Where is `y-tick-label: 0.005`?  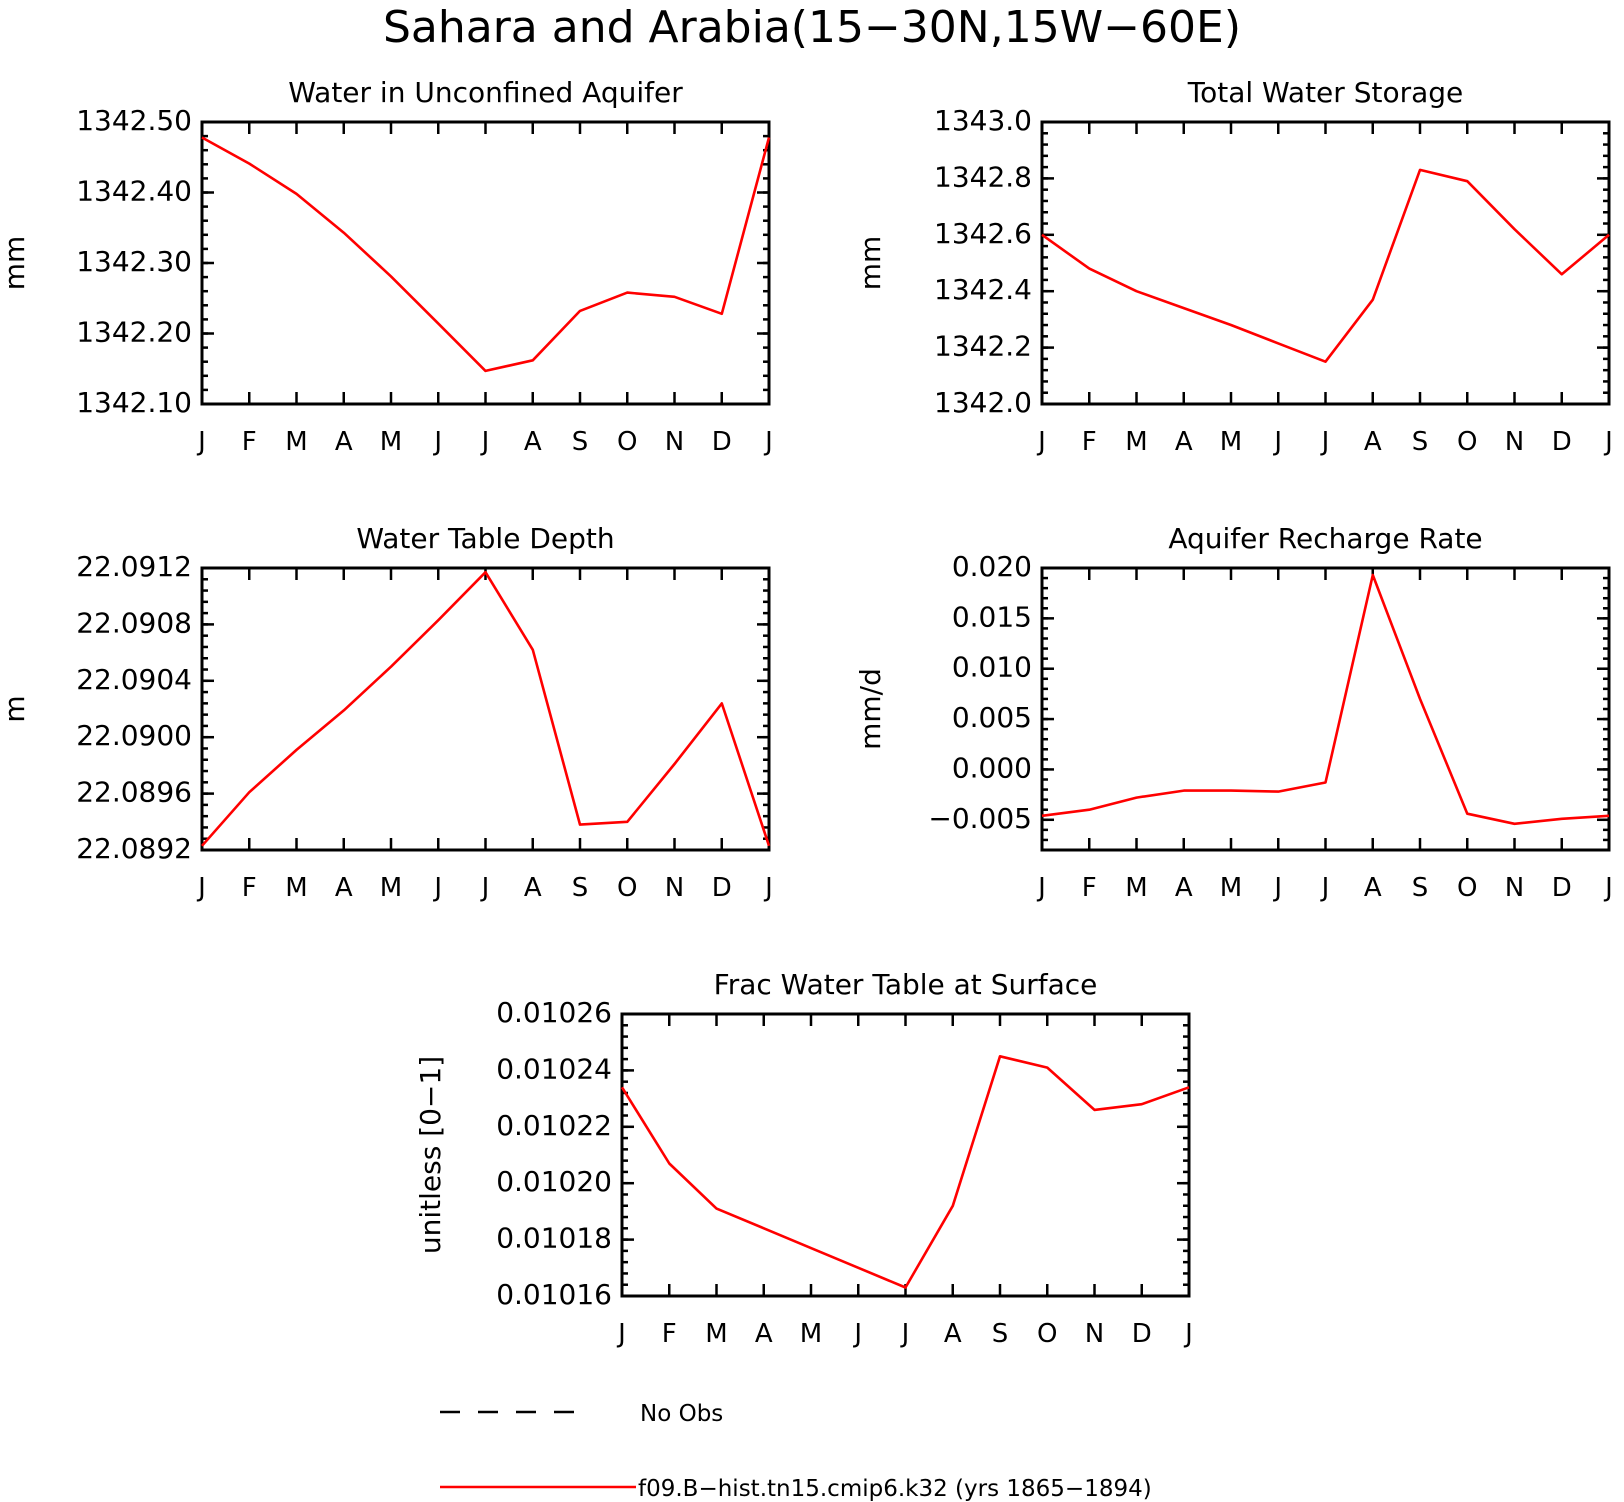 y-tick-label: 0.005 is located at coordinates (992, 717).